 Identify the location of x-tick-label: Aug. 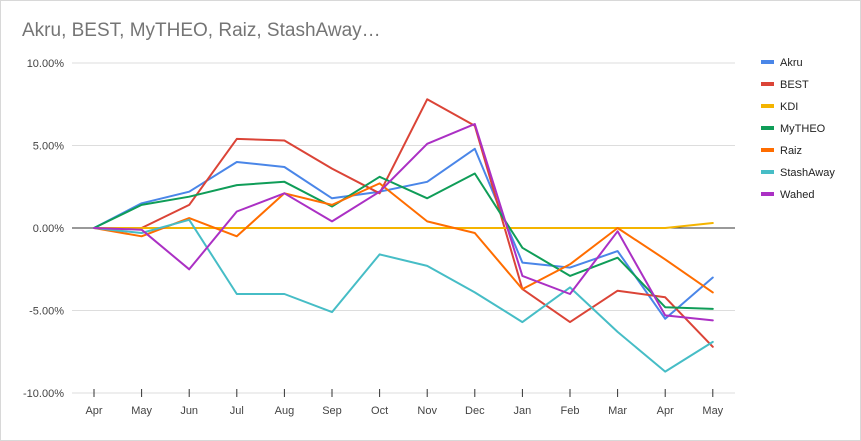
(285, 411).